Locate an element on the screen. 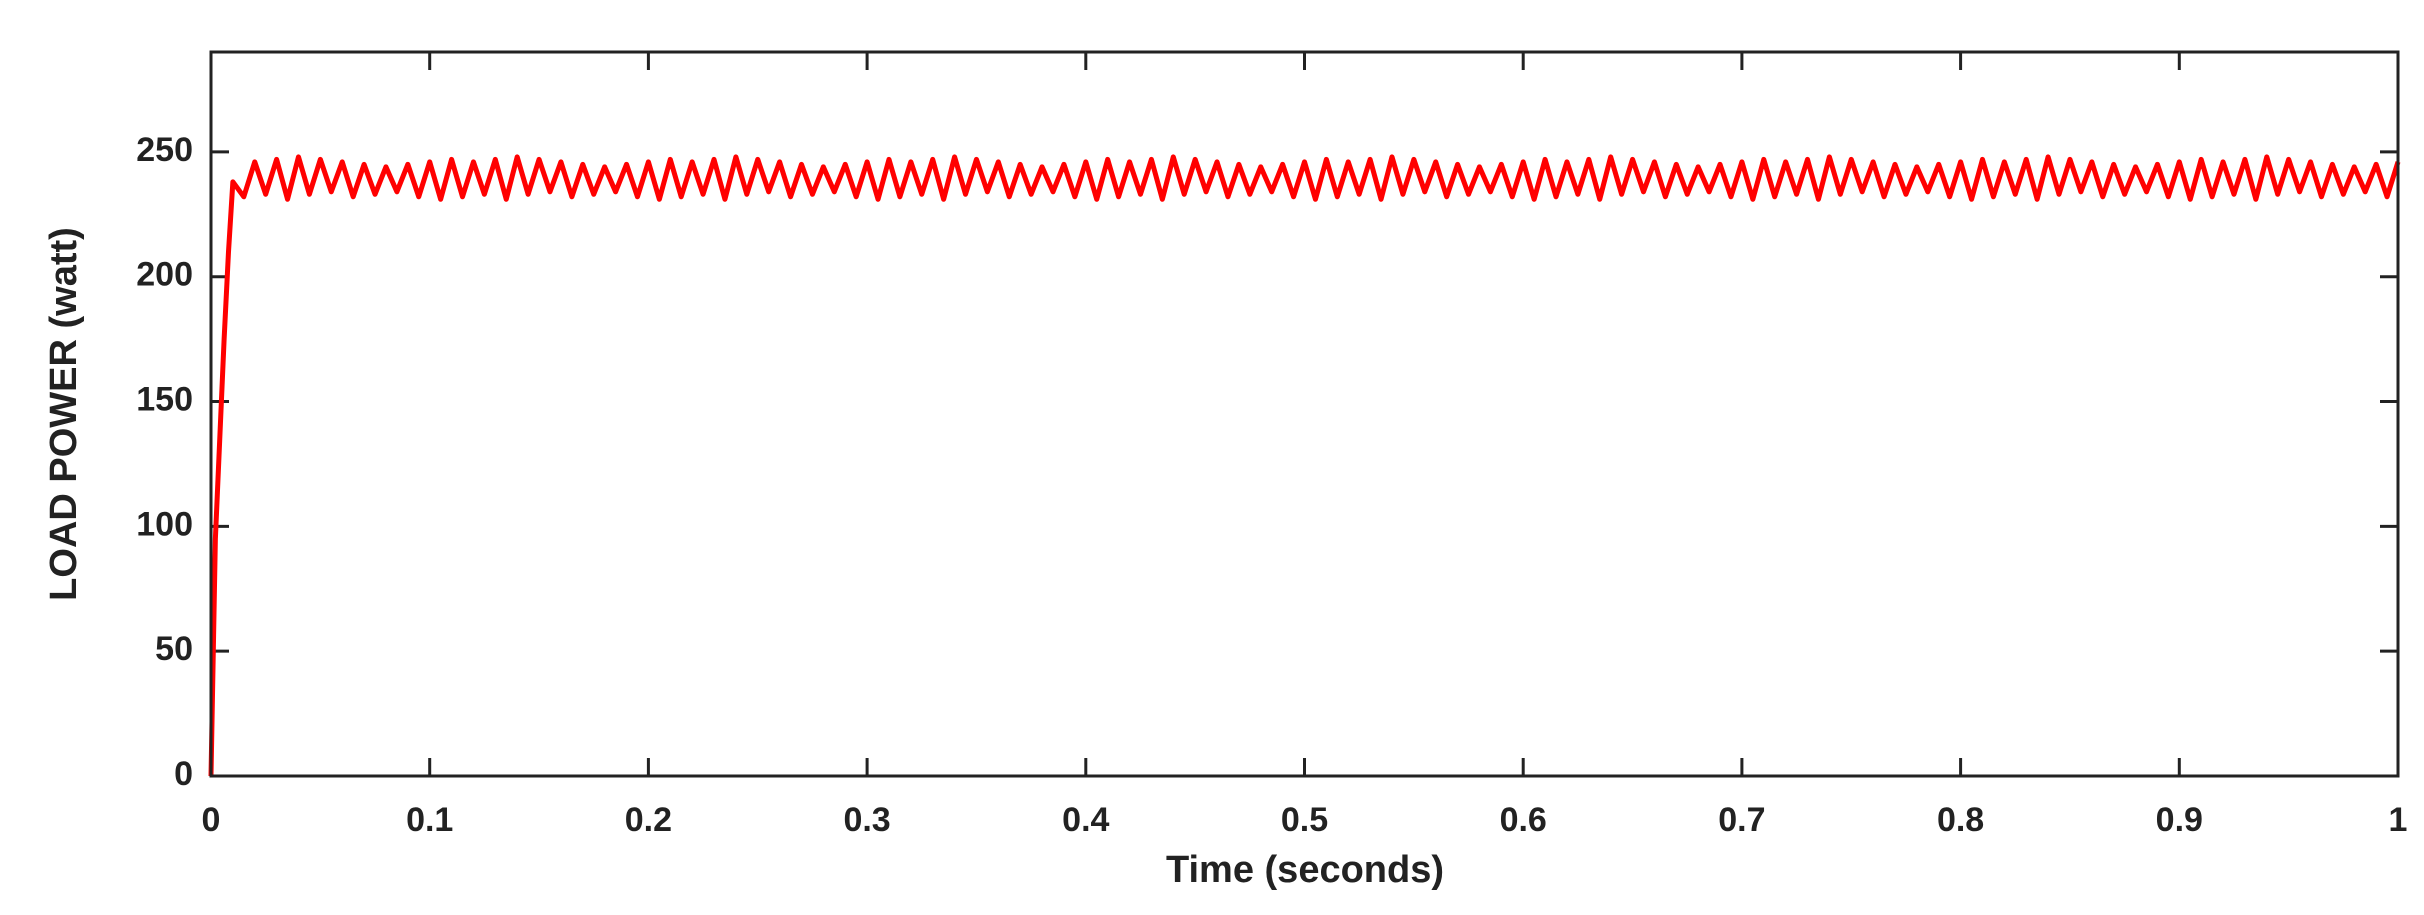 This screenshot has height=915, width=2424. y-tick-label: 200 is located at coordinates (164, 275).